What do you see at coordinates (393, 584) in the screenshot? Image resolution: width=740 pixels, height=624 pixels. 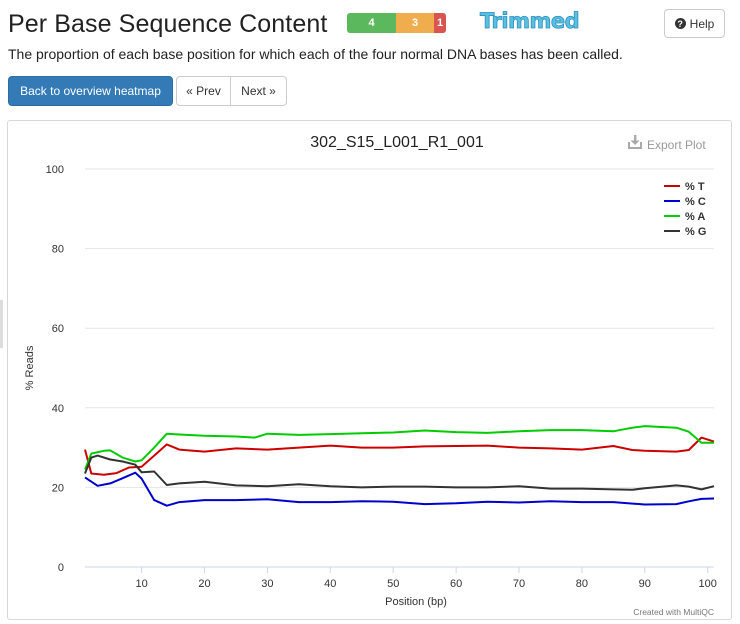 I see `x-tick-label: 50` at bounding box center [393, 584].